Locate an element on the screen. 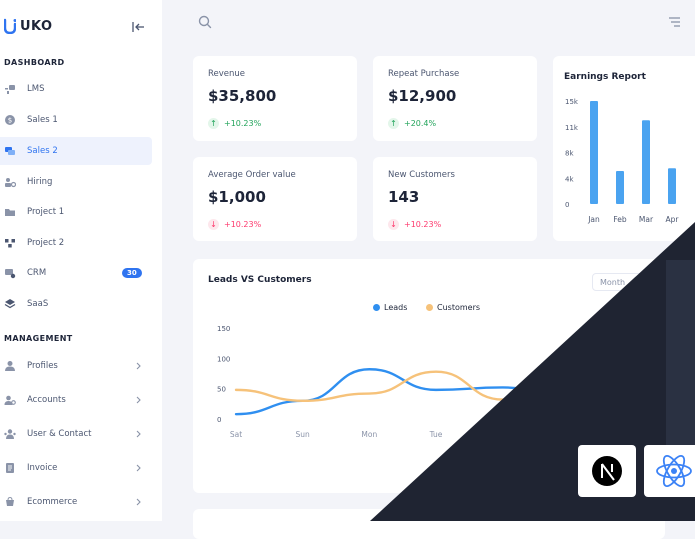  react-logo-tile is located at coordinates (669, 471).